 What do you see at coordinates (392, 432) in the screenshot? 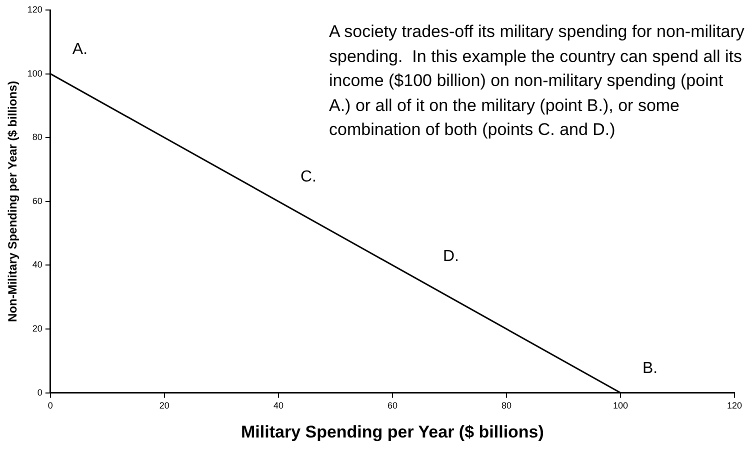
I see `x-axis-title: Military Spending per Year ($ billions)` at bounding box center [392, 432].